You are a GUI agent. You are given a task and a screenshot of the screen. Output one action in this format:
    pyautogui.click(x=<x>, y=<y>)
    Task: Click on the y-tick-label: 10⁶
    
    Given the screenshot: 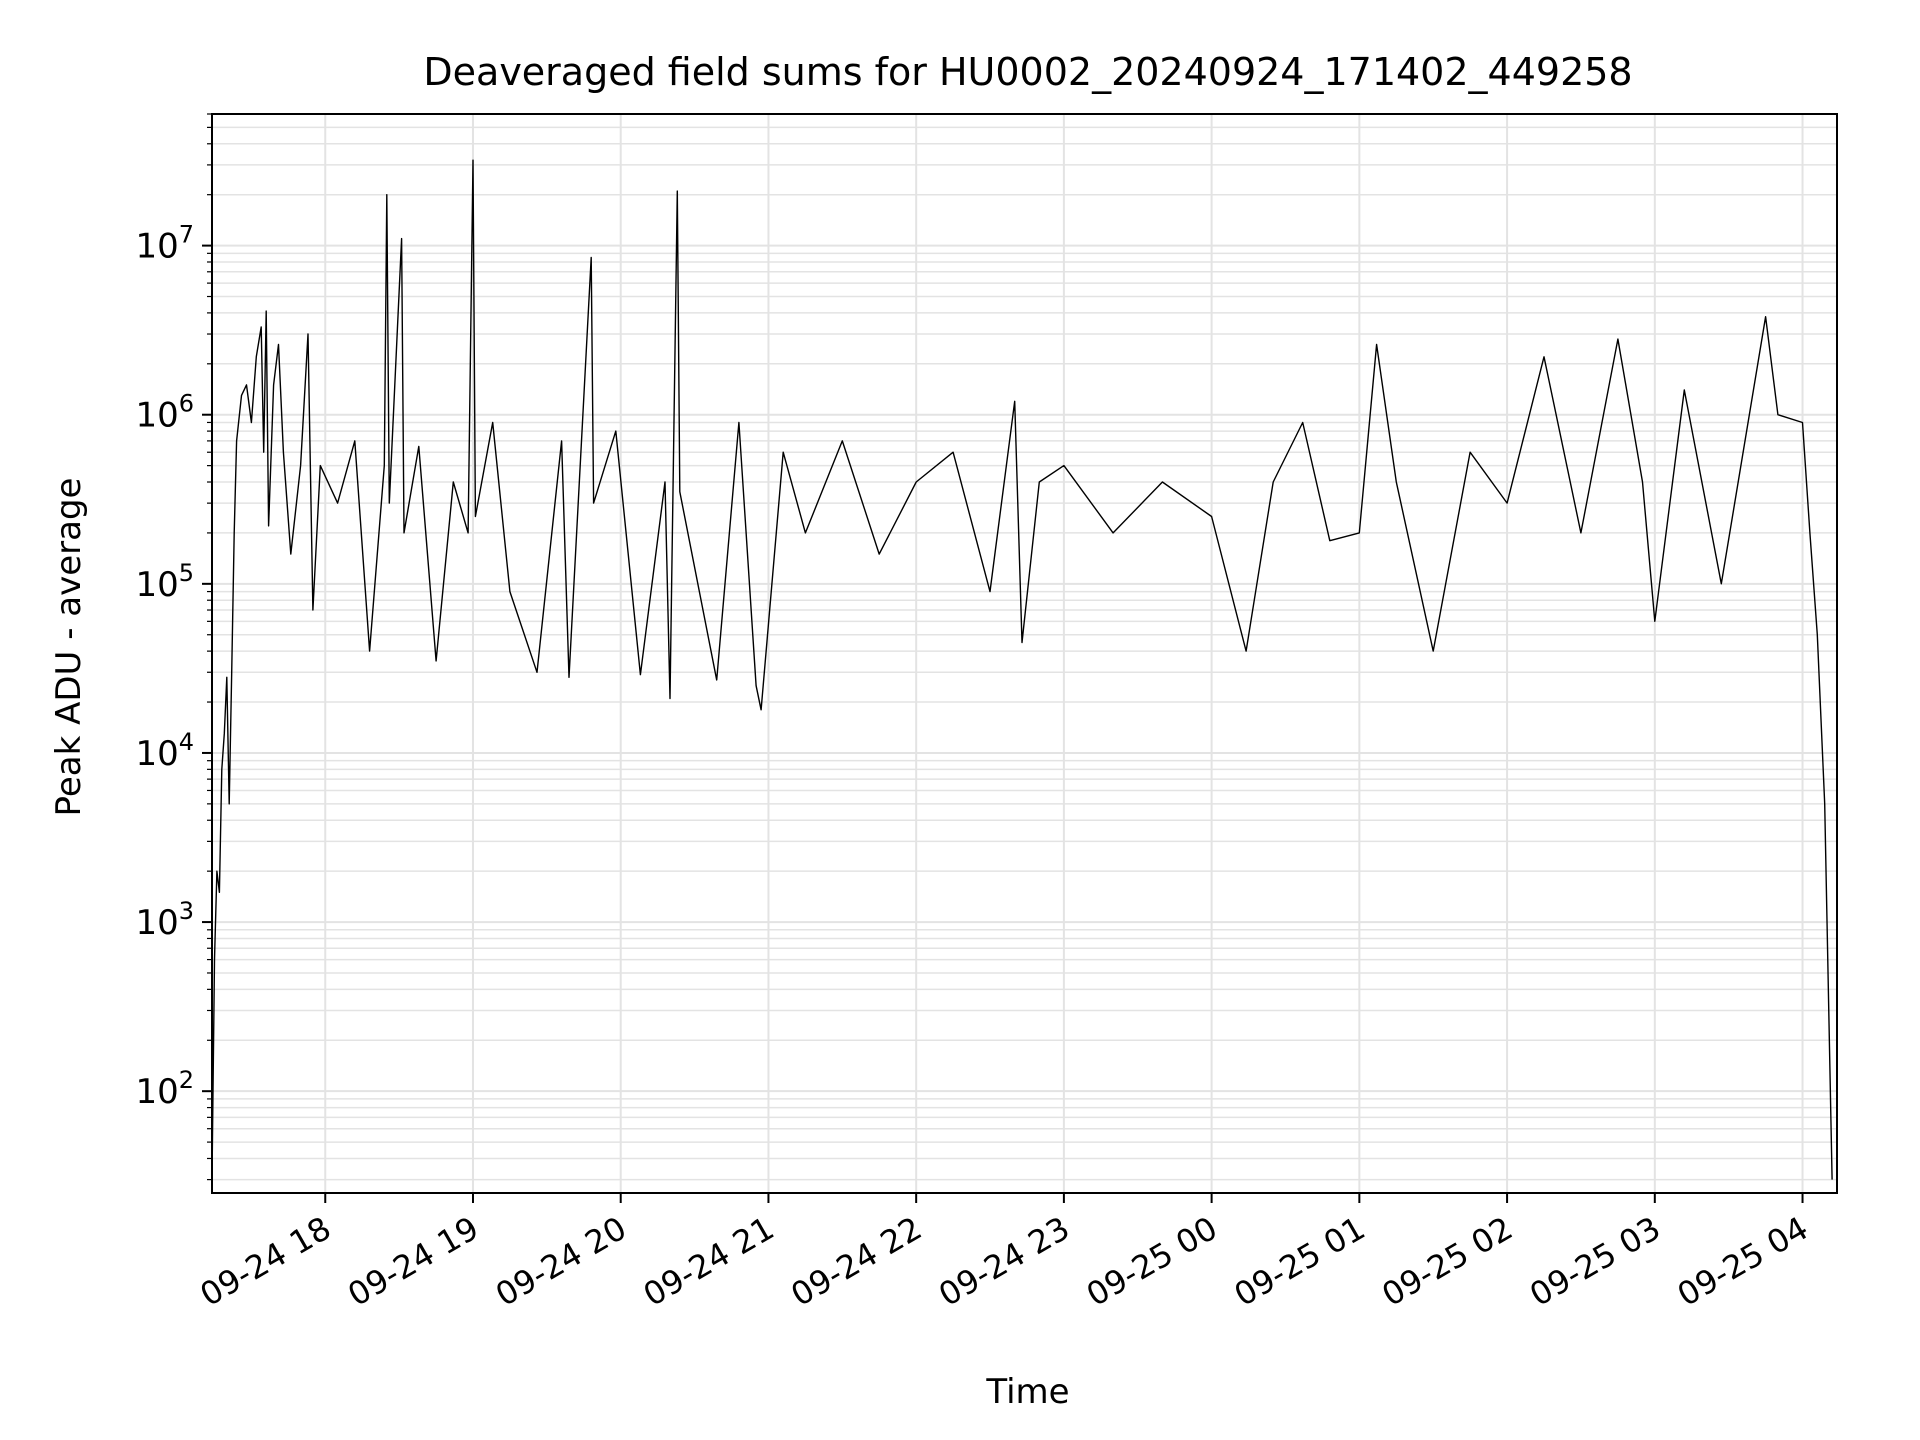 What is the action you would take?
    pyautogui.click(x=164, y=413)
    